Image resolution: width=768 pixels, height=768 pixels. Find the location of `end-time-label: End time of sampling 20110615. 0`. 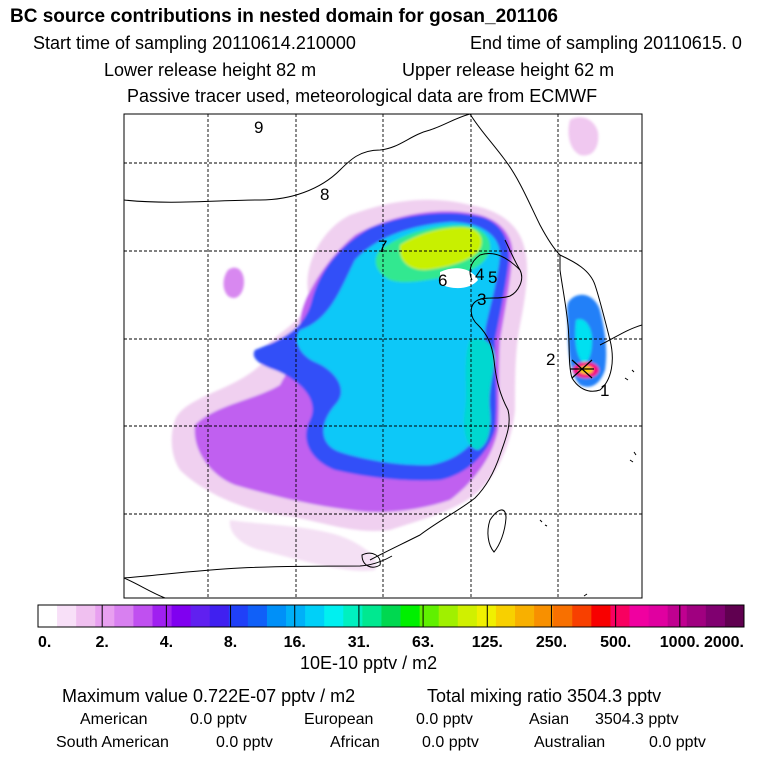

end-time-label: End time of sampling 20110615. 0 is located at coordinates (606, 43).